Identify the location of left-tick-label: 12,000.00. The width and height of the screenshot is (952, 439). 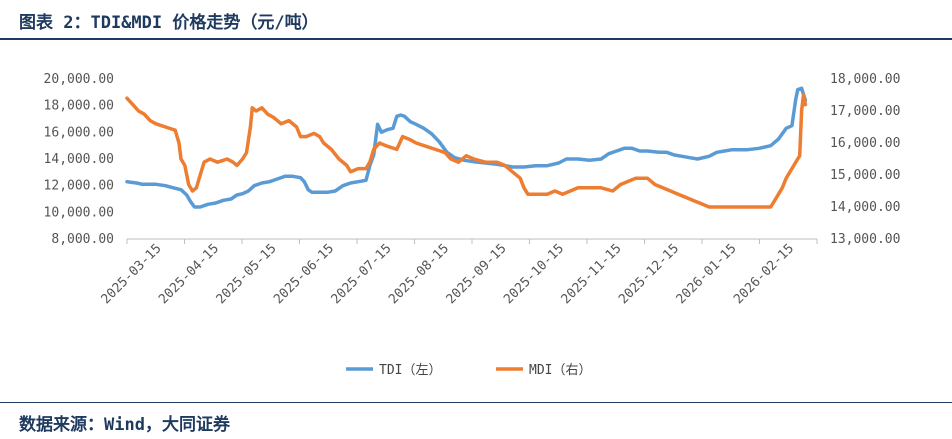
(79, 186).